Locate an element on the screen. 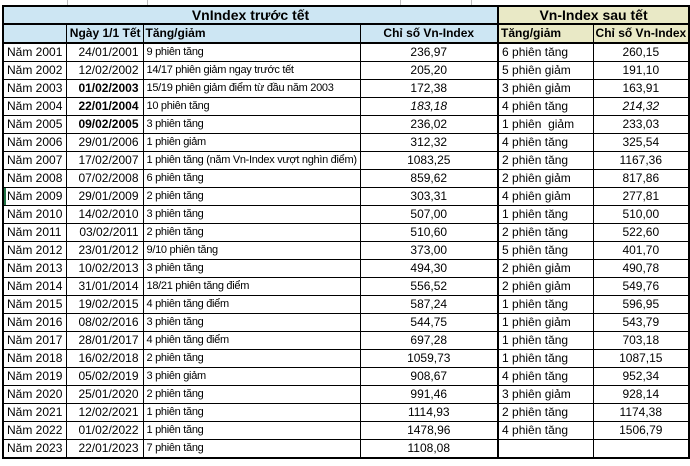  cell-date: 29/01/2009 is located at coordinates (104, 196).